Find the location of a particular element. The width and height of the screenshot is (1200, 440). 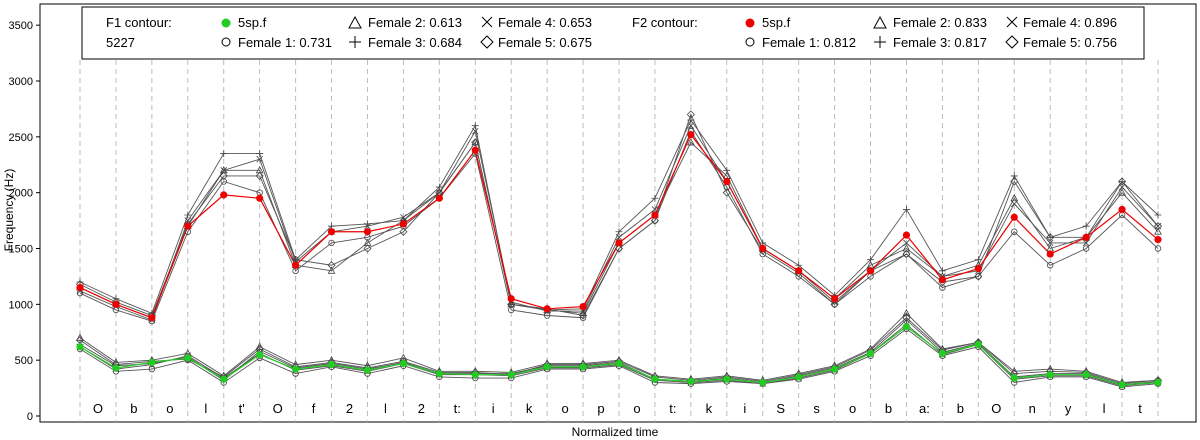

legend-f2-female5-label: Female 5: 0.756 is located at coordinates (1070, 42).